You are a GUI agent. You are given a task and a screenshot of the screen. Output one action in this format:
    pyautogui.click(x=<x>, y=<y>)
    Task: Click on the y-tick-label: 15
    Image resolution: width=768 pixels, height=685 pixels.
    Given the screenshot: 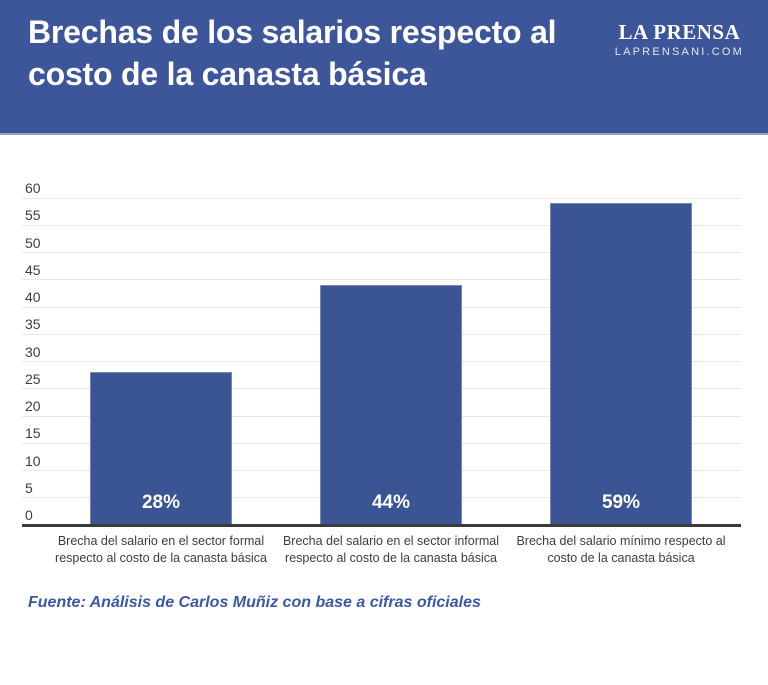 What is the action you would take?
    pyautogui.click(x=33, y=433)
    